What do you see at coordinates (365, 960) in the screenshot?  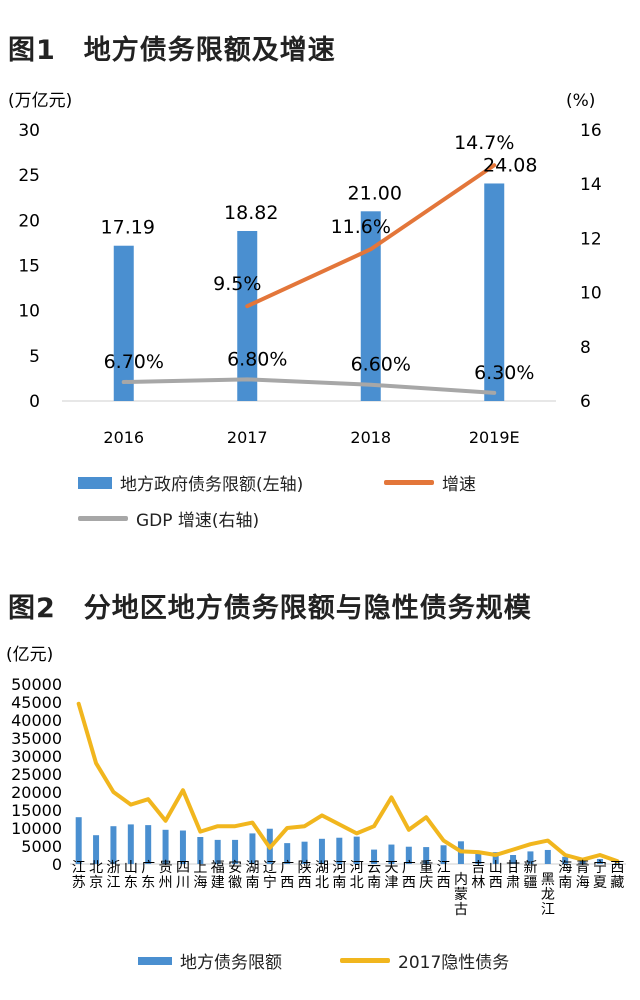 I see `legend2-line-swatch` at bounding box center [365, 960].